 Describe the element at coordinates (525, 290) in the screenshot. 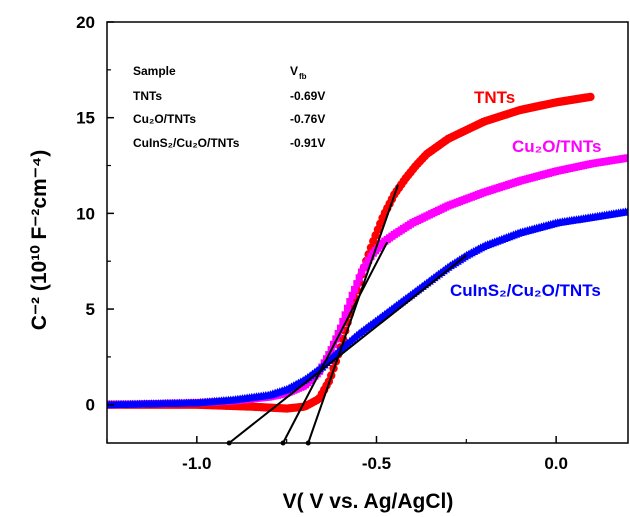

I see `series-label-cuins2-cu2o-tnts: CuInS₂/Cu₂O/TNTs` at that location.